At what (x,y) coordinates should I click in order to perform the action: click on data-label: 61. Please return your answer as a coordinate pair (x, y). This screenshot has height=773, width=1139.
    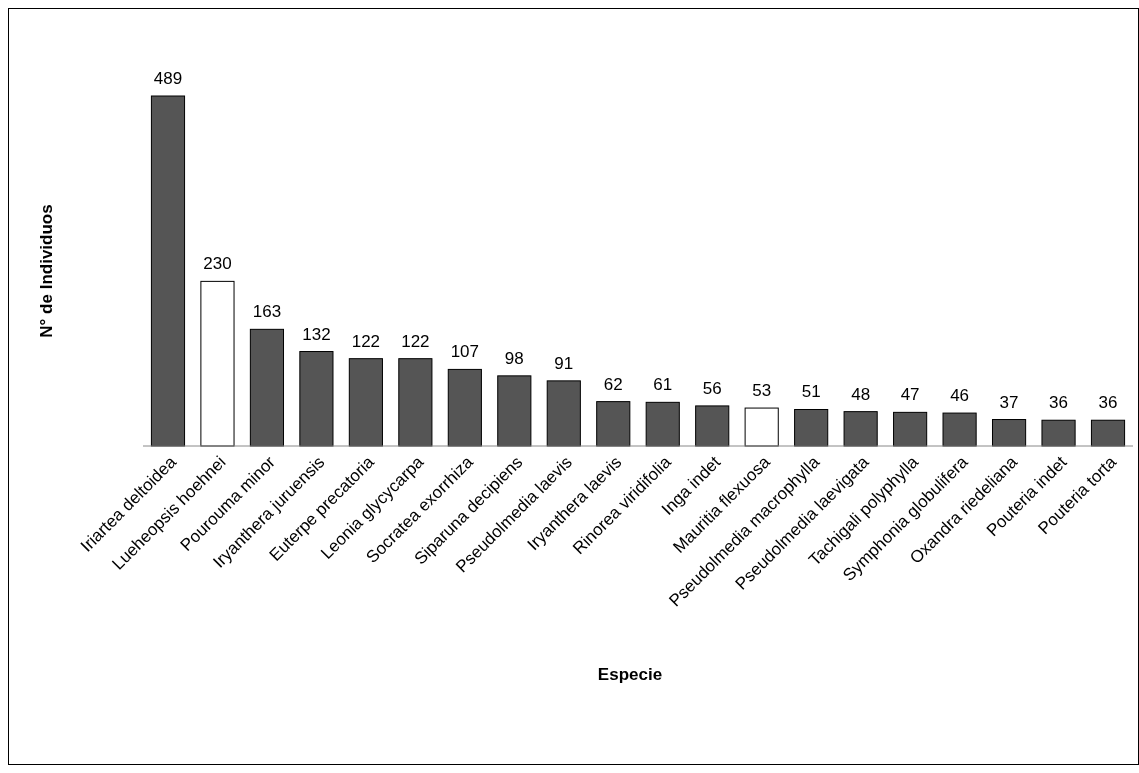
    Looking at the image, I should click on (663, 385).